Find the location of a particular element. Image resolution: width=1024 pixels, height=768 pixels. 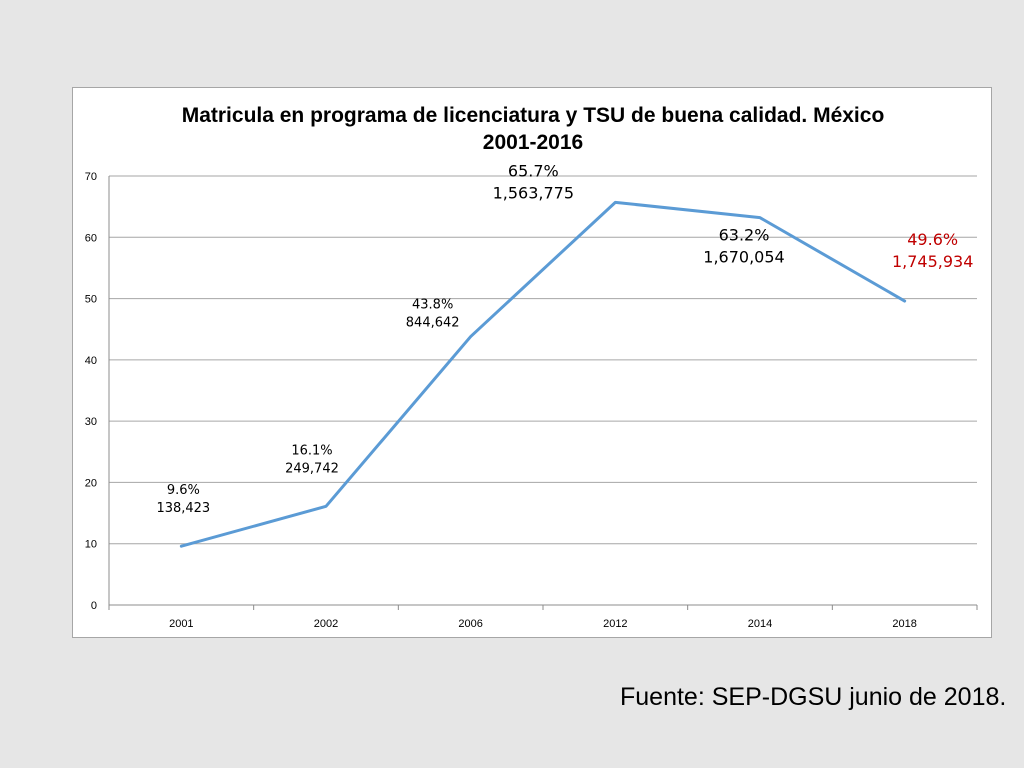

data-label-count: 249,742 is located at coordinates (312, 468).